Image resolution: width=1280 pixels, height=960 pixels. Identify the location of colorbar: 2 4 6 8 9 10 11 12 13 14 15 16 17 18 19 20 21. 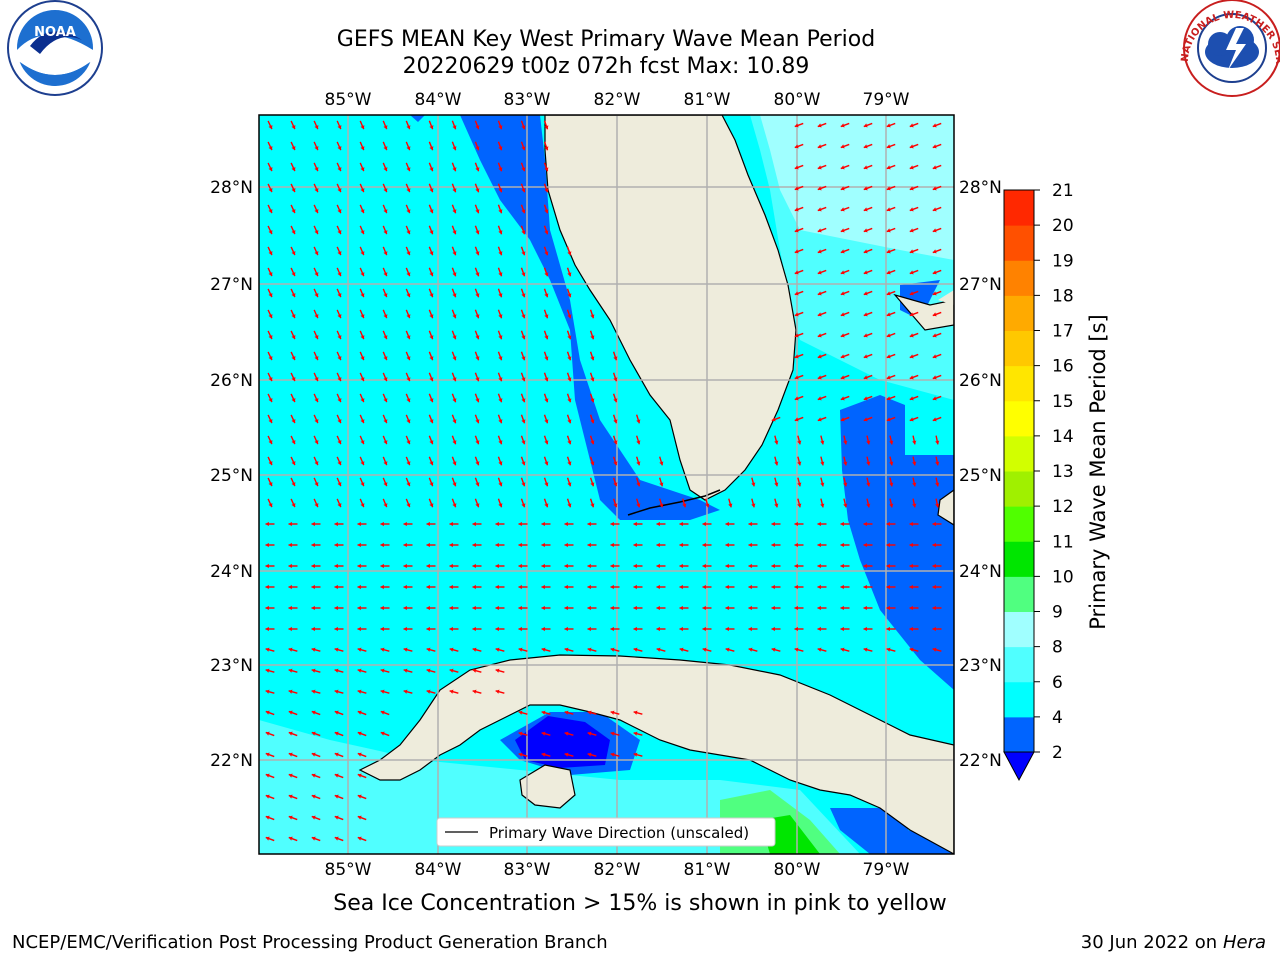
(1038, 481).